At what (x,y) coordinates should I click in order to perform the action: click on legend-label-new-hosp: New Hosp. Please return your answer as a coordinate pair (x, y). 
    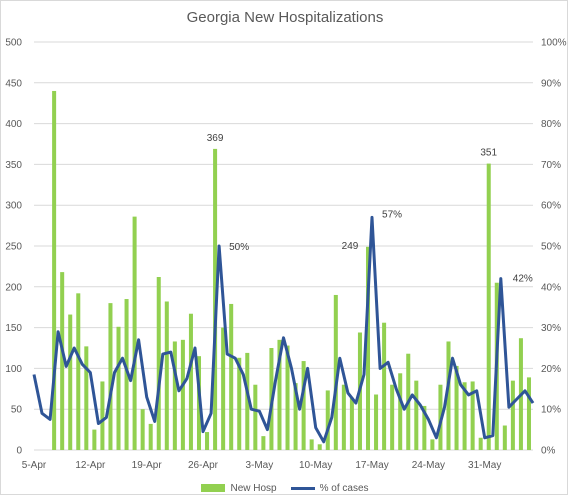
    Looking at the image, I should click on (253, 488).